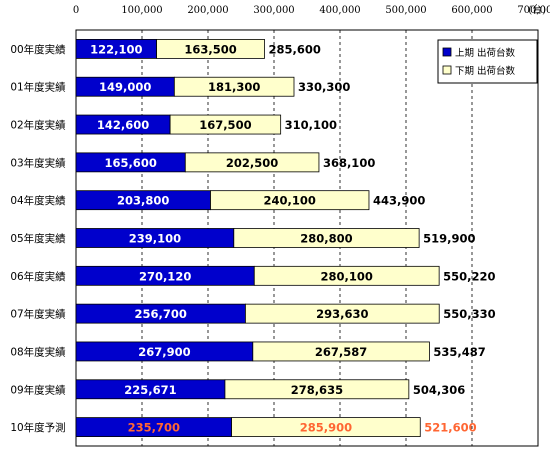 The width and height of the screenshot is (550, 450). Describe the element at coordinates (38, 351) in the screenshot. I see `category-label: 08年度実績` at that location.